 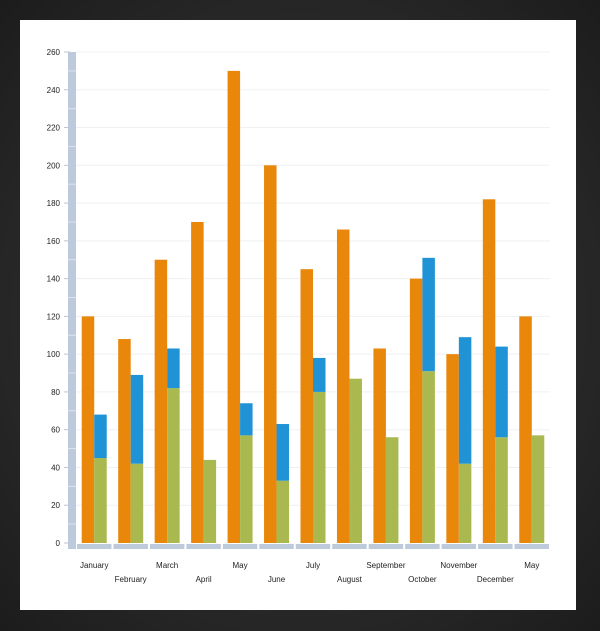 What do you see at coordinates (94, 565) in the screenshot?
I see `x-tick-label: January` at bounding box center [94, 565].